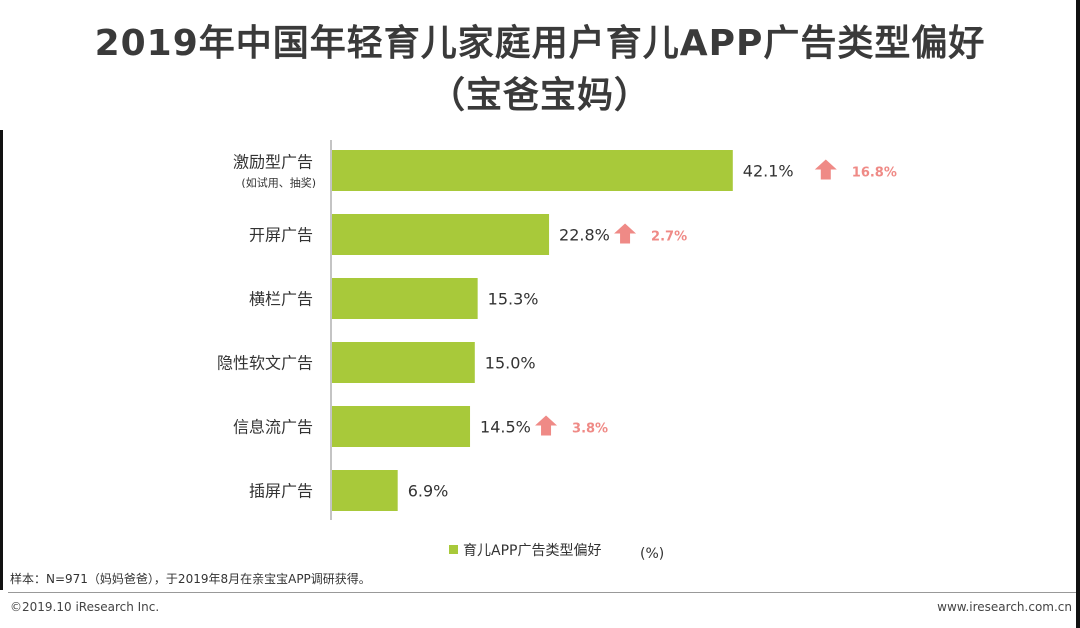 The image size is (1080, 628). What do you see at coordinates (513, 299) in the screenshot?
I see `value-label-2: 15.3%` at bounding box center [513, 299].